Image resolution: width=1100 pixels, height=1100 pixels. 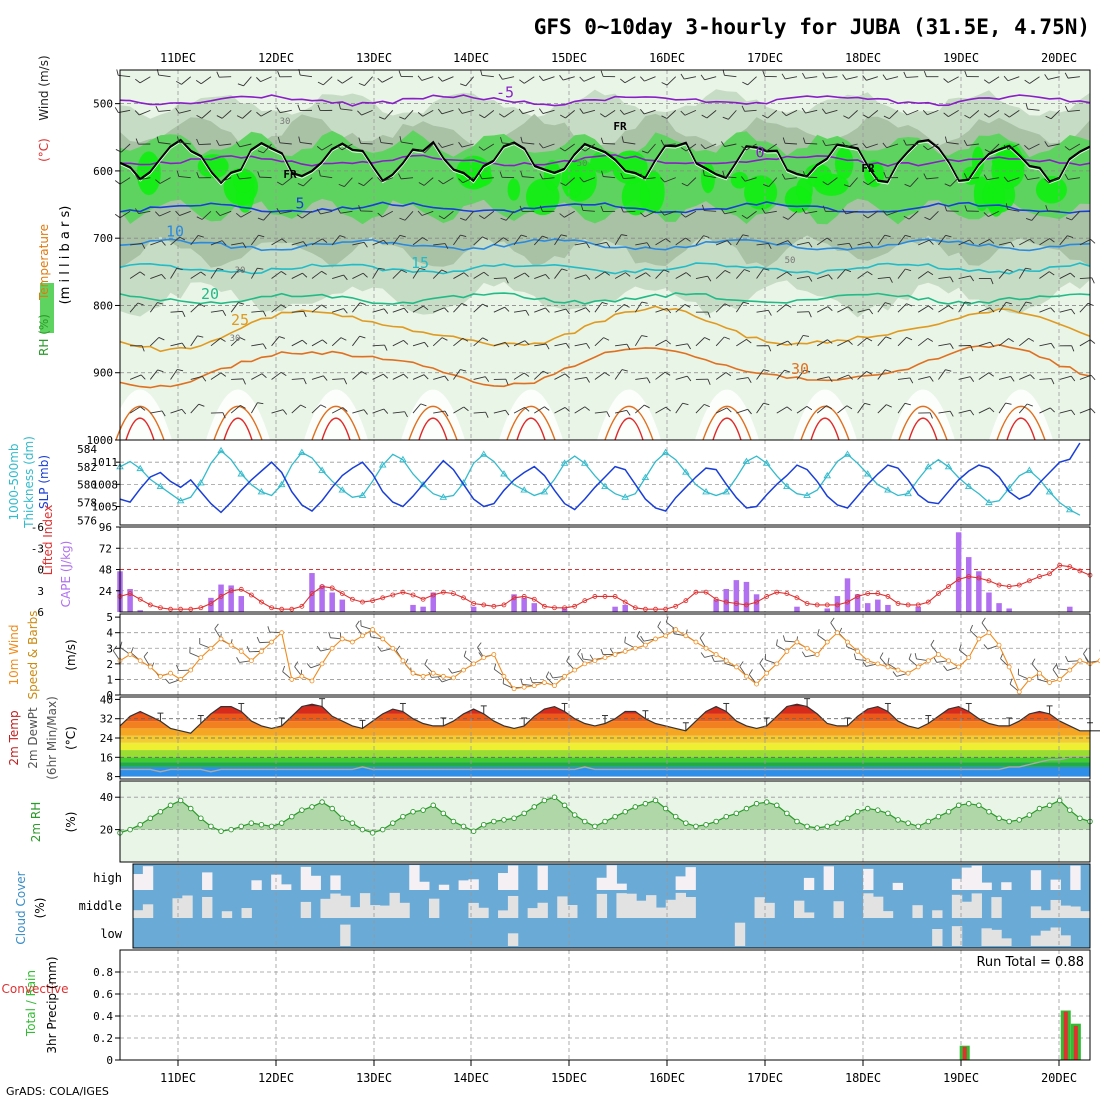 I want to click on wind10m-barb-32-flag, so click(x=430, y=674).